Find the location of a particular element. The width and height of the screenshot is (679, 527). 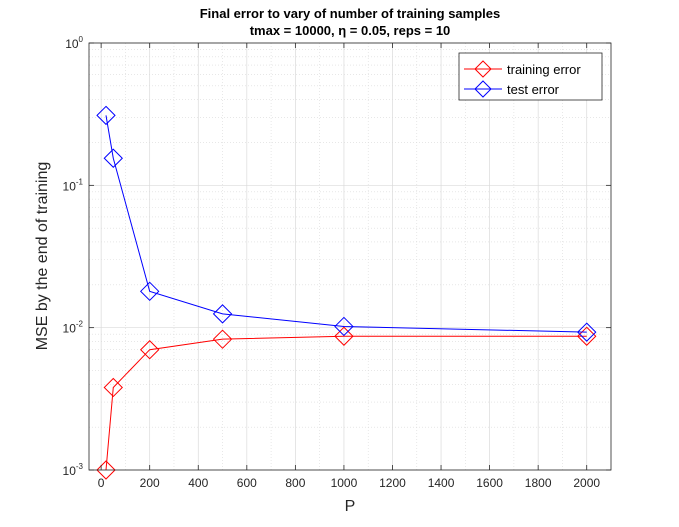

y-tick-exponent: 0 is located at coordinates (81, 39).